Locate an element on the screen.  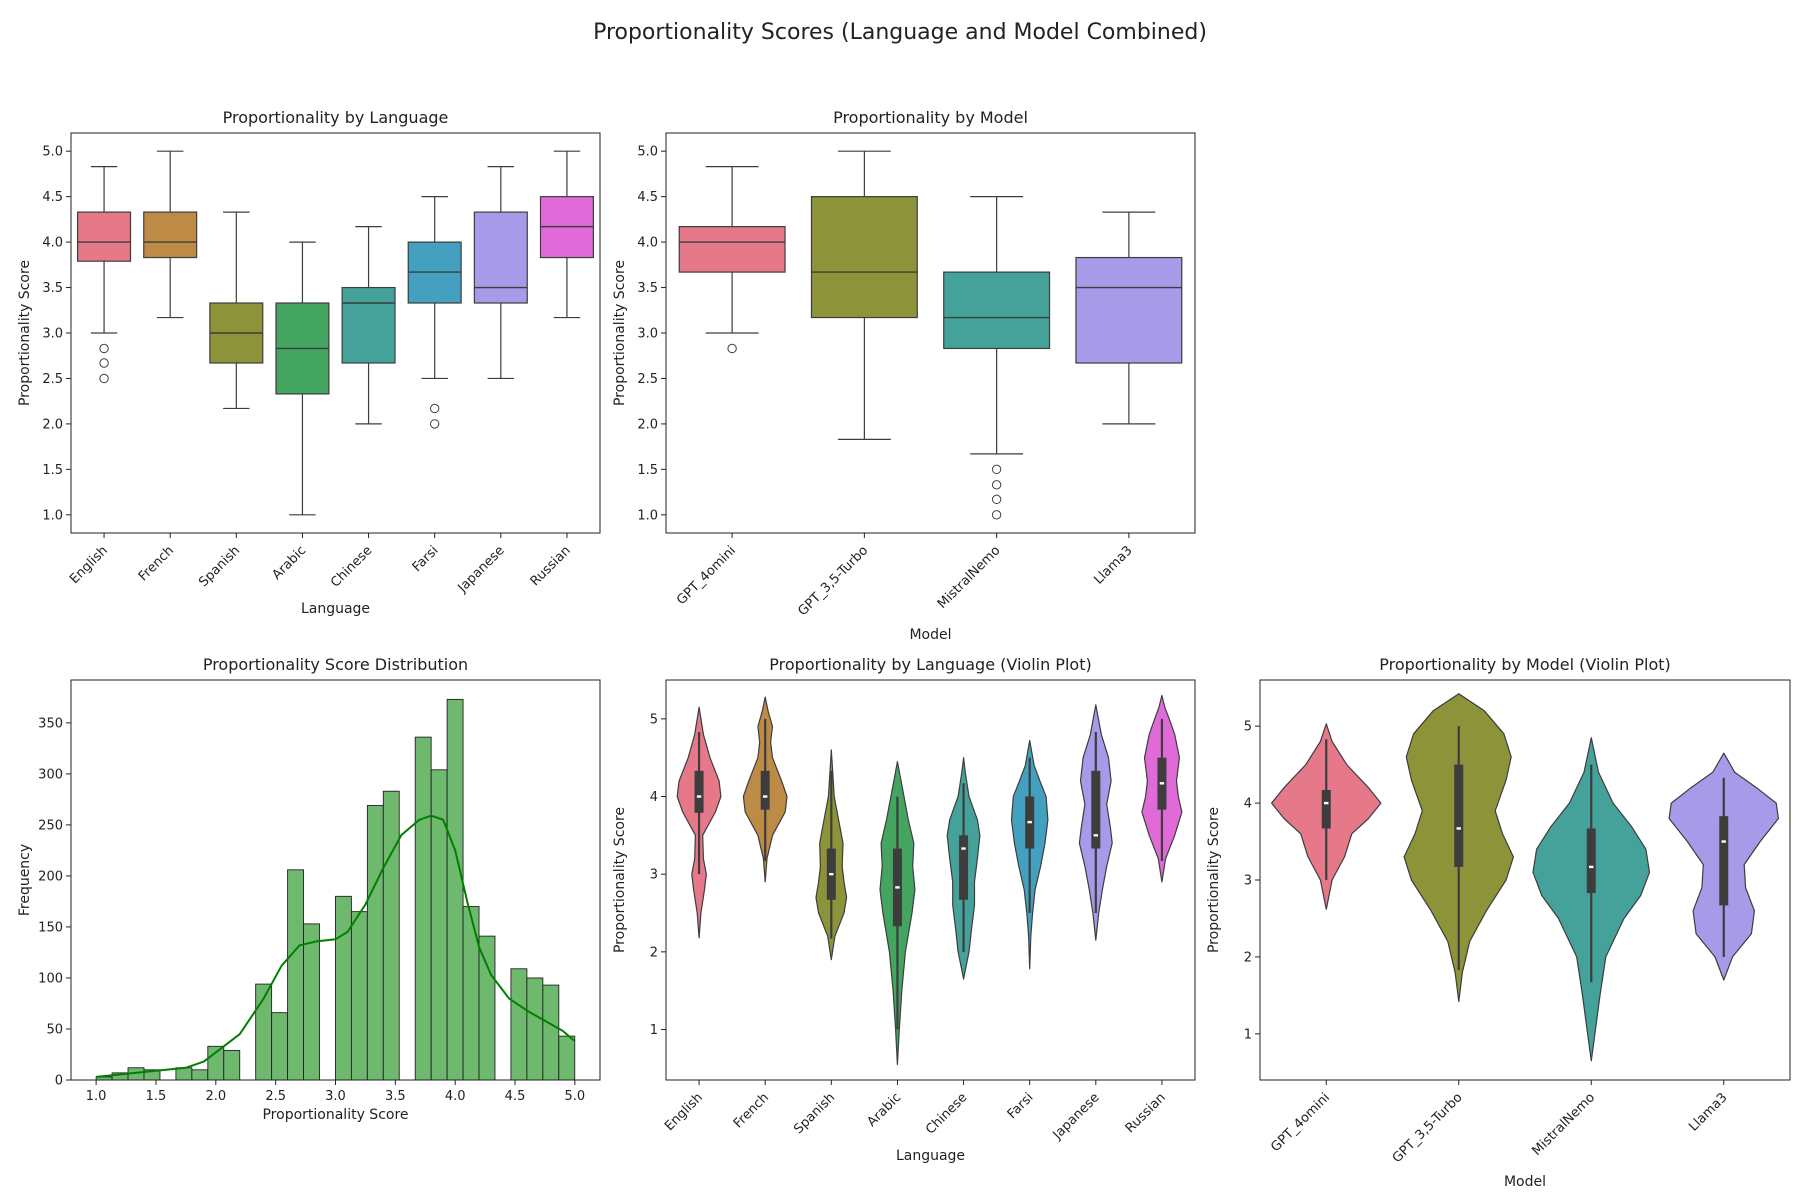
y-tick-label: 1.0 is located at coordinates (647, 515).